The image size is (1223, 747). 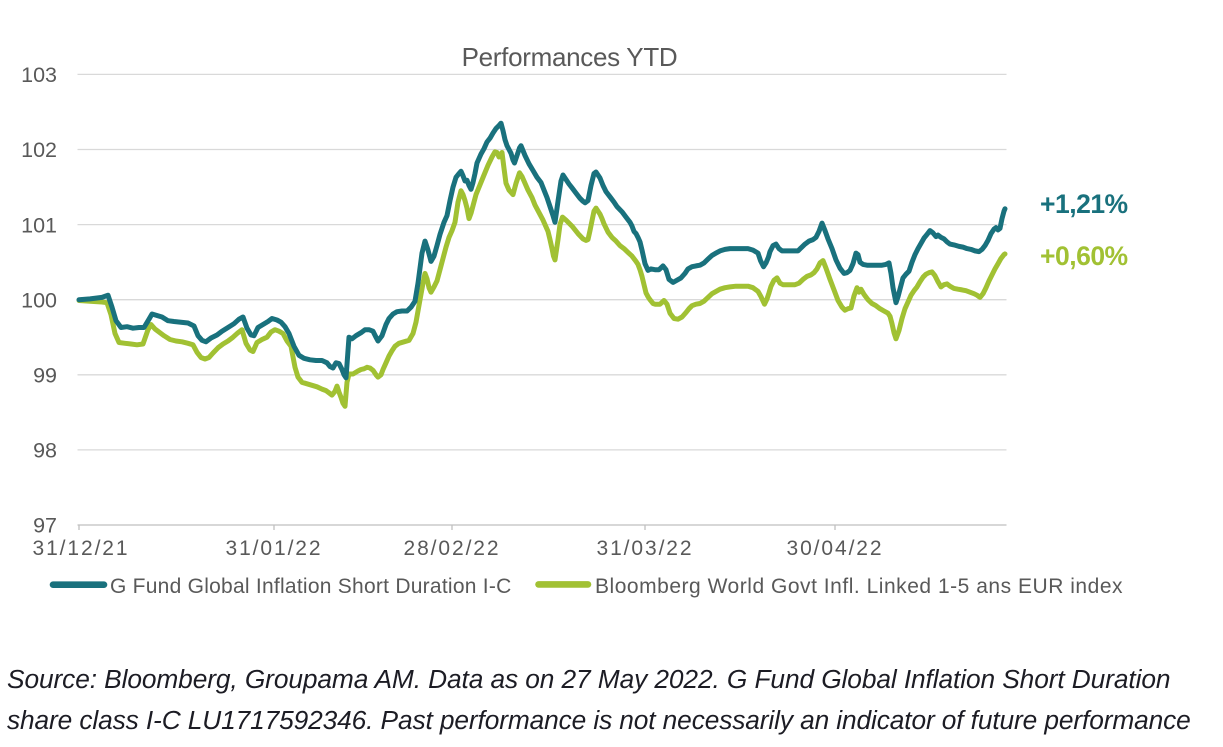 I want to click on svg-text: 30/04/22, so click(x=835, y=548).